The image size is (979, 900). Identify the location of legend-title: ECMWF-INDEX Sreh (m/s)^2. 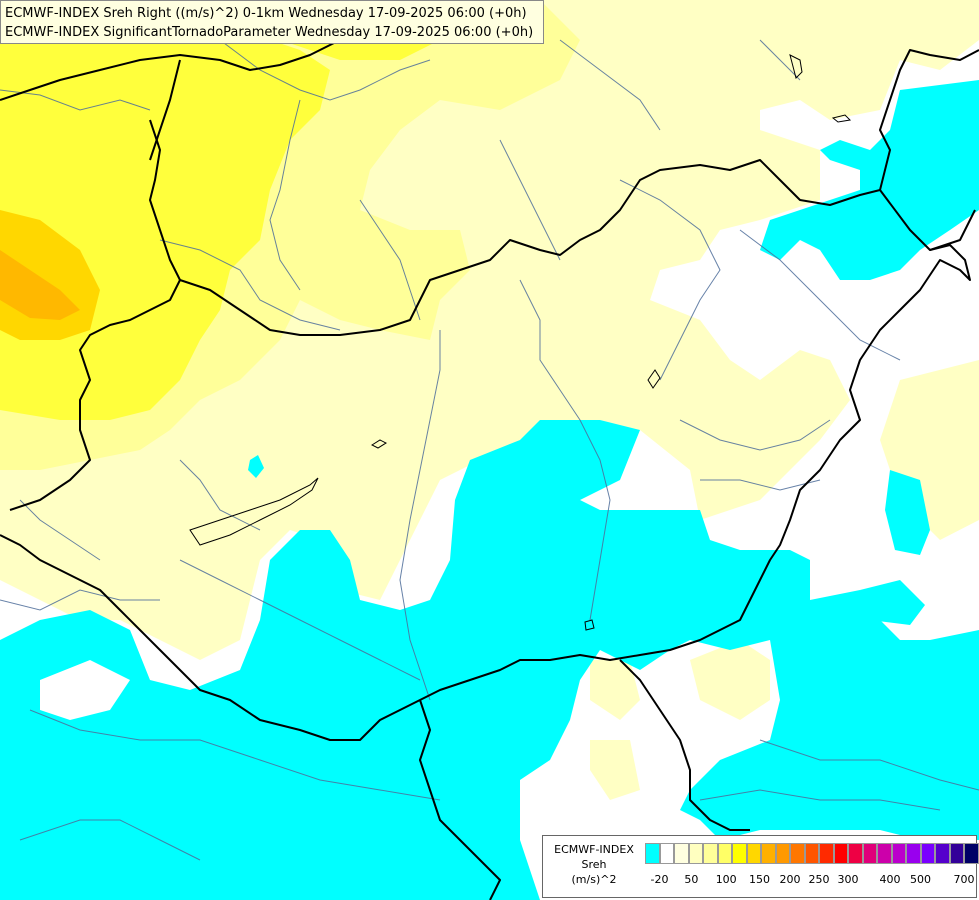
(594, 864).